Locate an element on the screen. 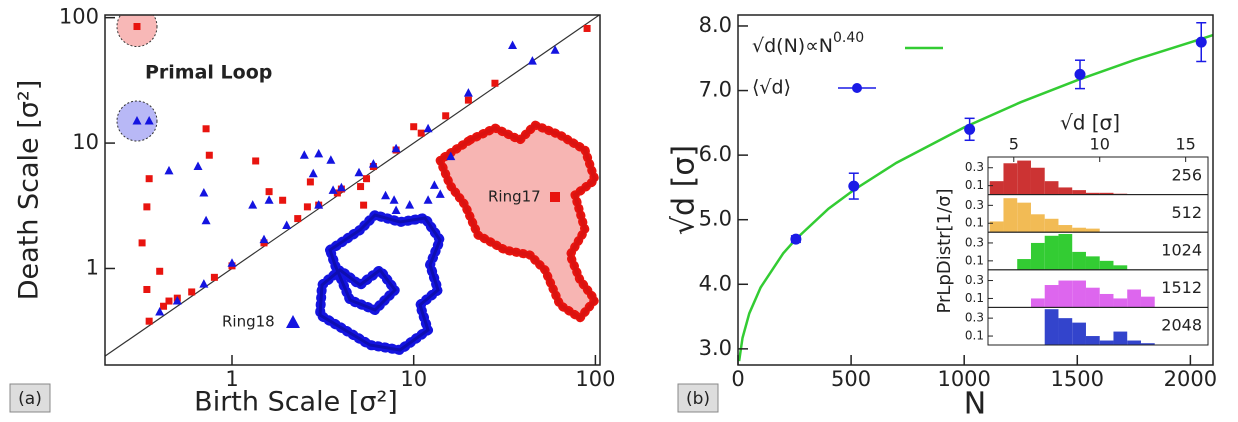 This screenshot has height=422, width=1238. legend-marker is located at coordinates (857, 88).